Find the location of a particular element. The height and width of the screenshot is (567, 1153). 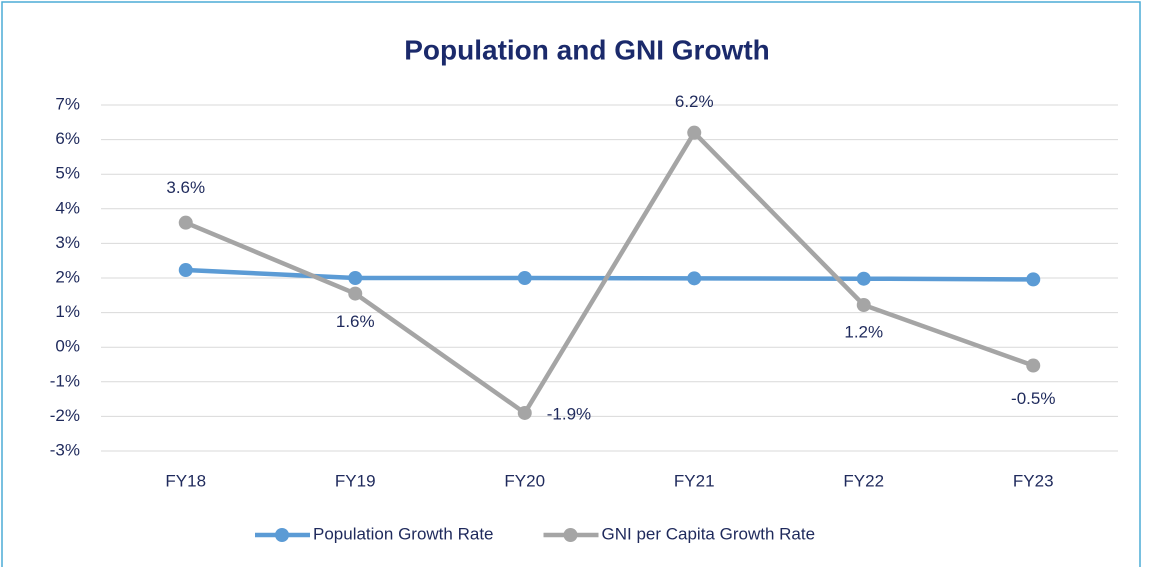

y-tick-label: 3% is located at coordinates (67, 242).